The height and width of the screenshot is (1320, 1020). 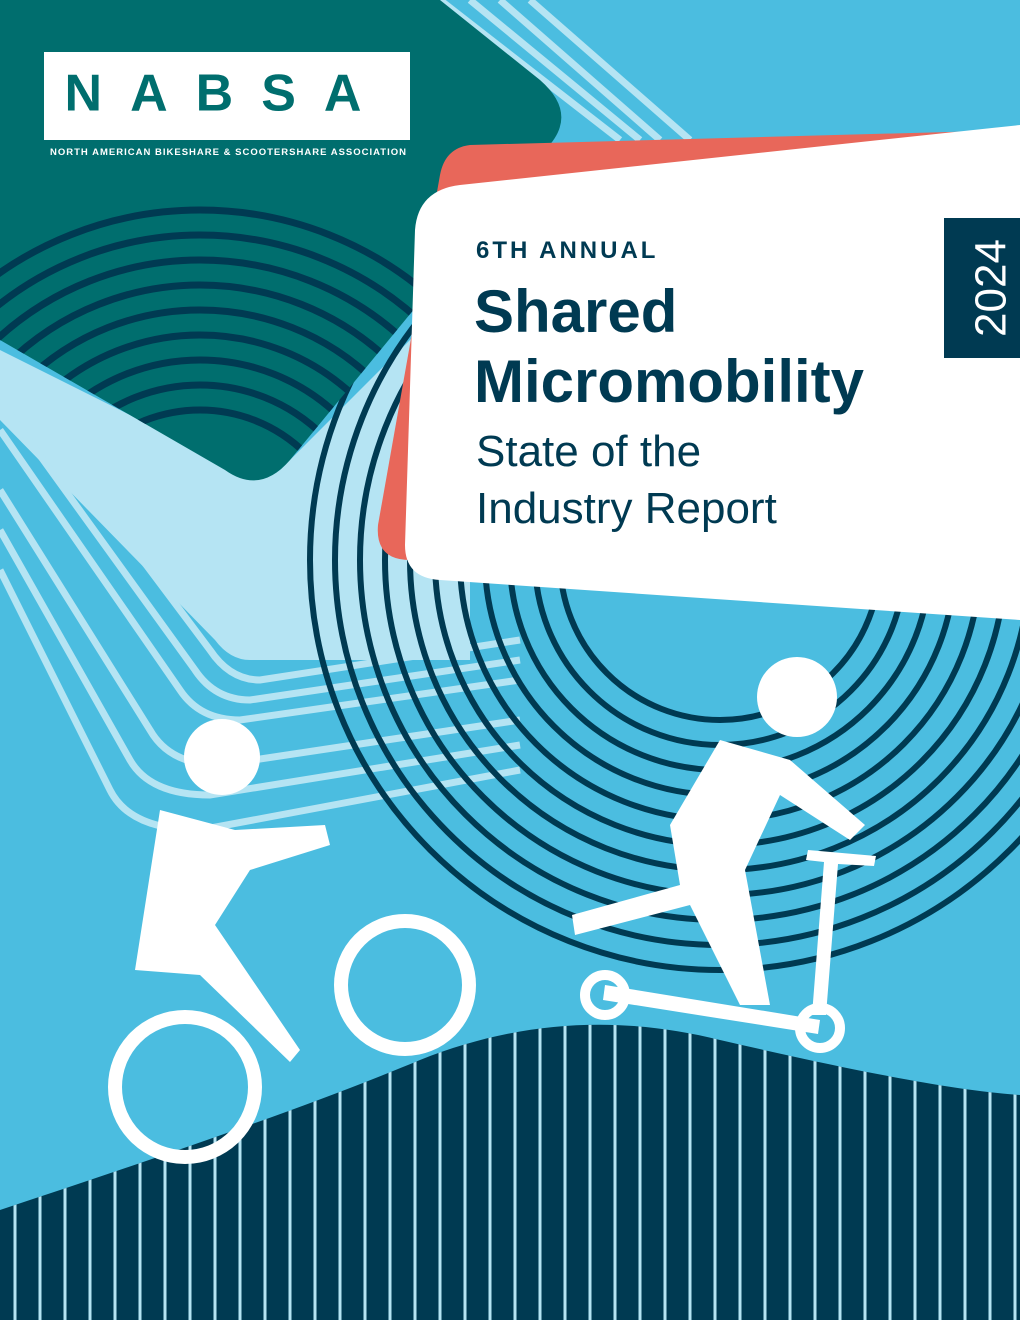 I want to click on cyclist, so click(x=292, y=941).